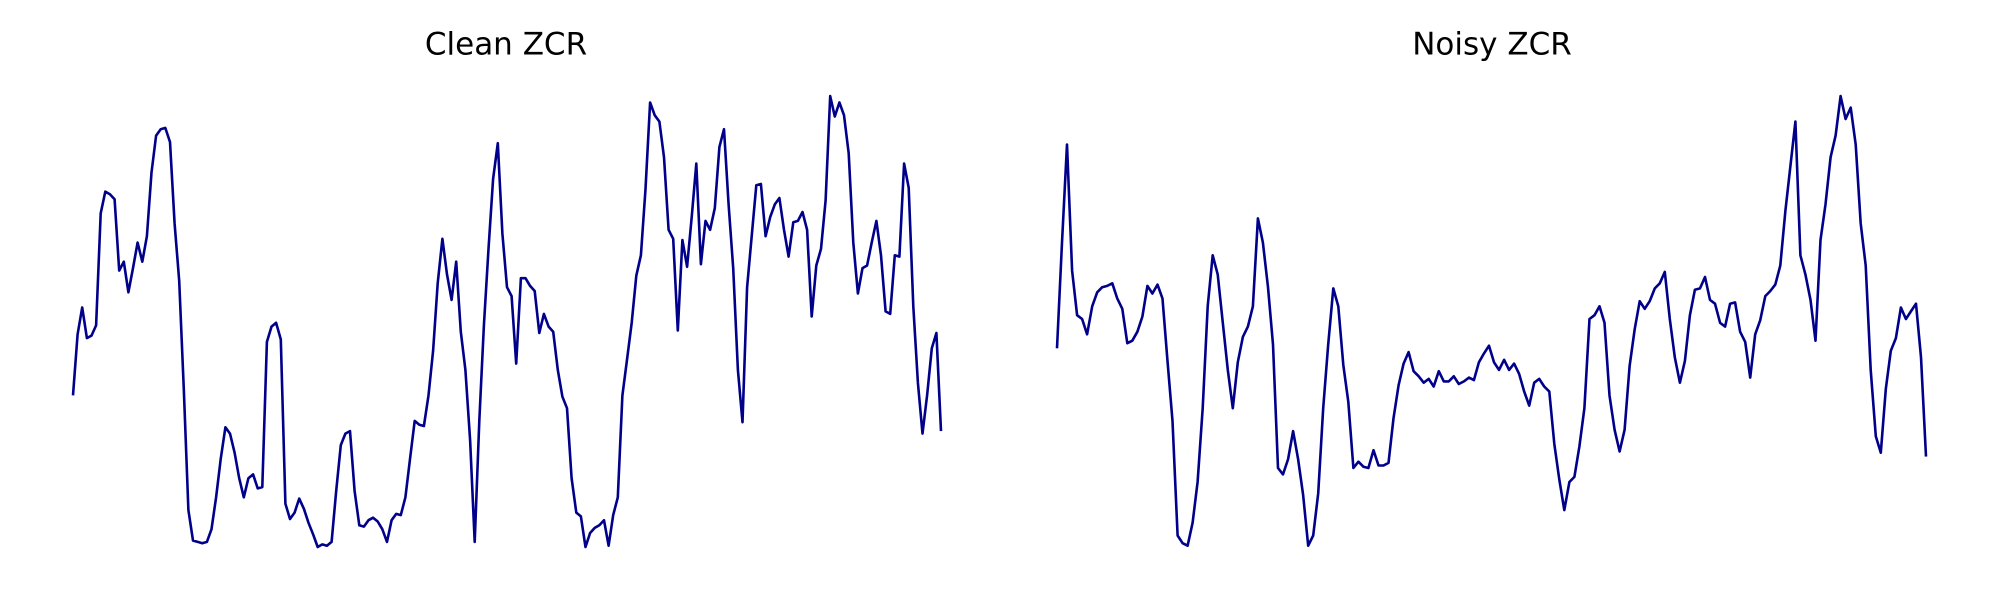 The width and height of the screenshot is (2000, 600). What do you see at coordinates (1492, 45) in the screenshot?
I see `chart-title: Noisy ZCR` at bounding box center [1492, 45].